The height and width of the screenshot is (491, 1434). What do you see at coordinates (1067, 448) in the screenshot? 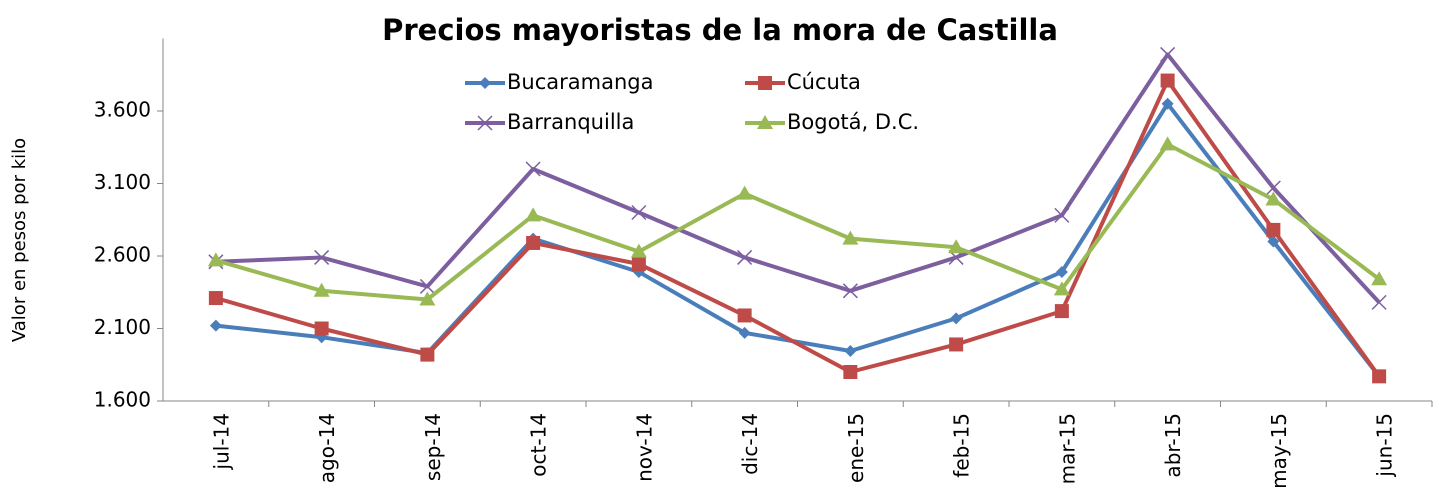
I see `x-tick-label: mar-15` at bounding box center [1067, 448].